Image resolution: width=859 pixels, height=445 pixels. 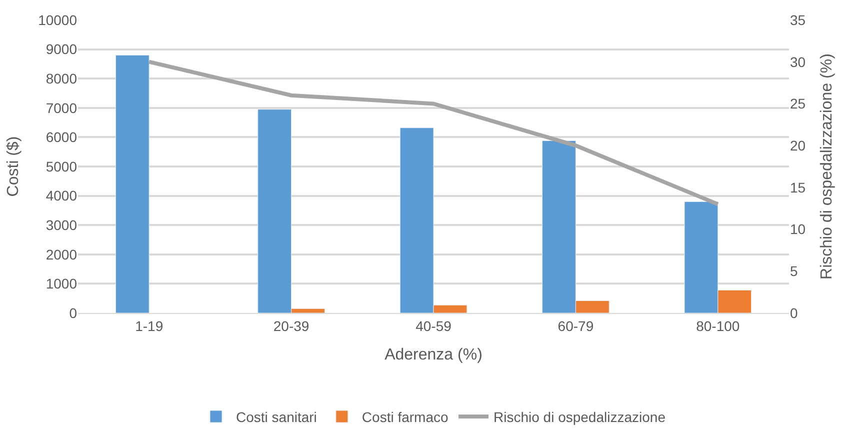 What do you see at coordinates (62, 284) in the screenshot?
I see `y-tick-label: 1000` at bounding box center [62, 284].